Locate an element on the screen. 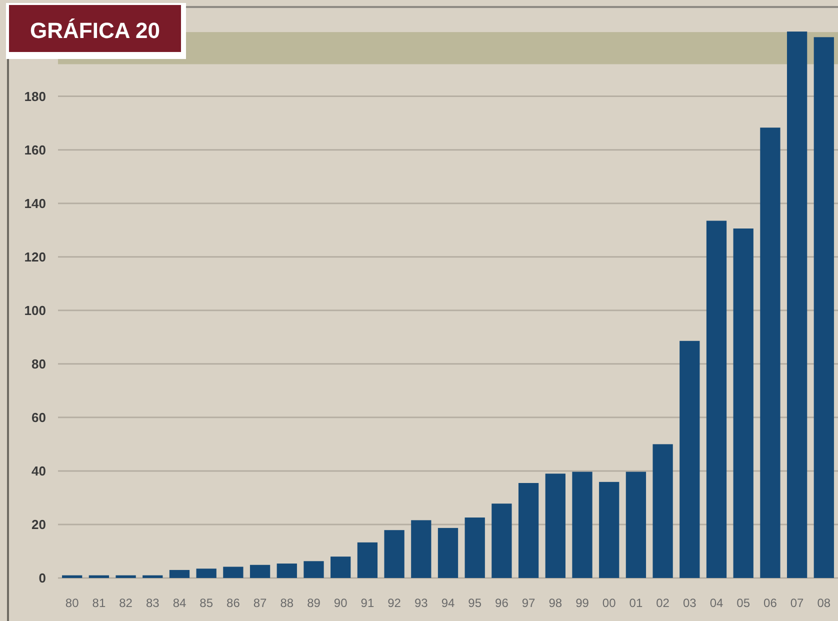 The image size is (838, 621). y-tick-label: 60 is located at coordinates (39, 417).